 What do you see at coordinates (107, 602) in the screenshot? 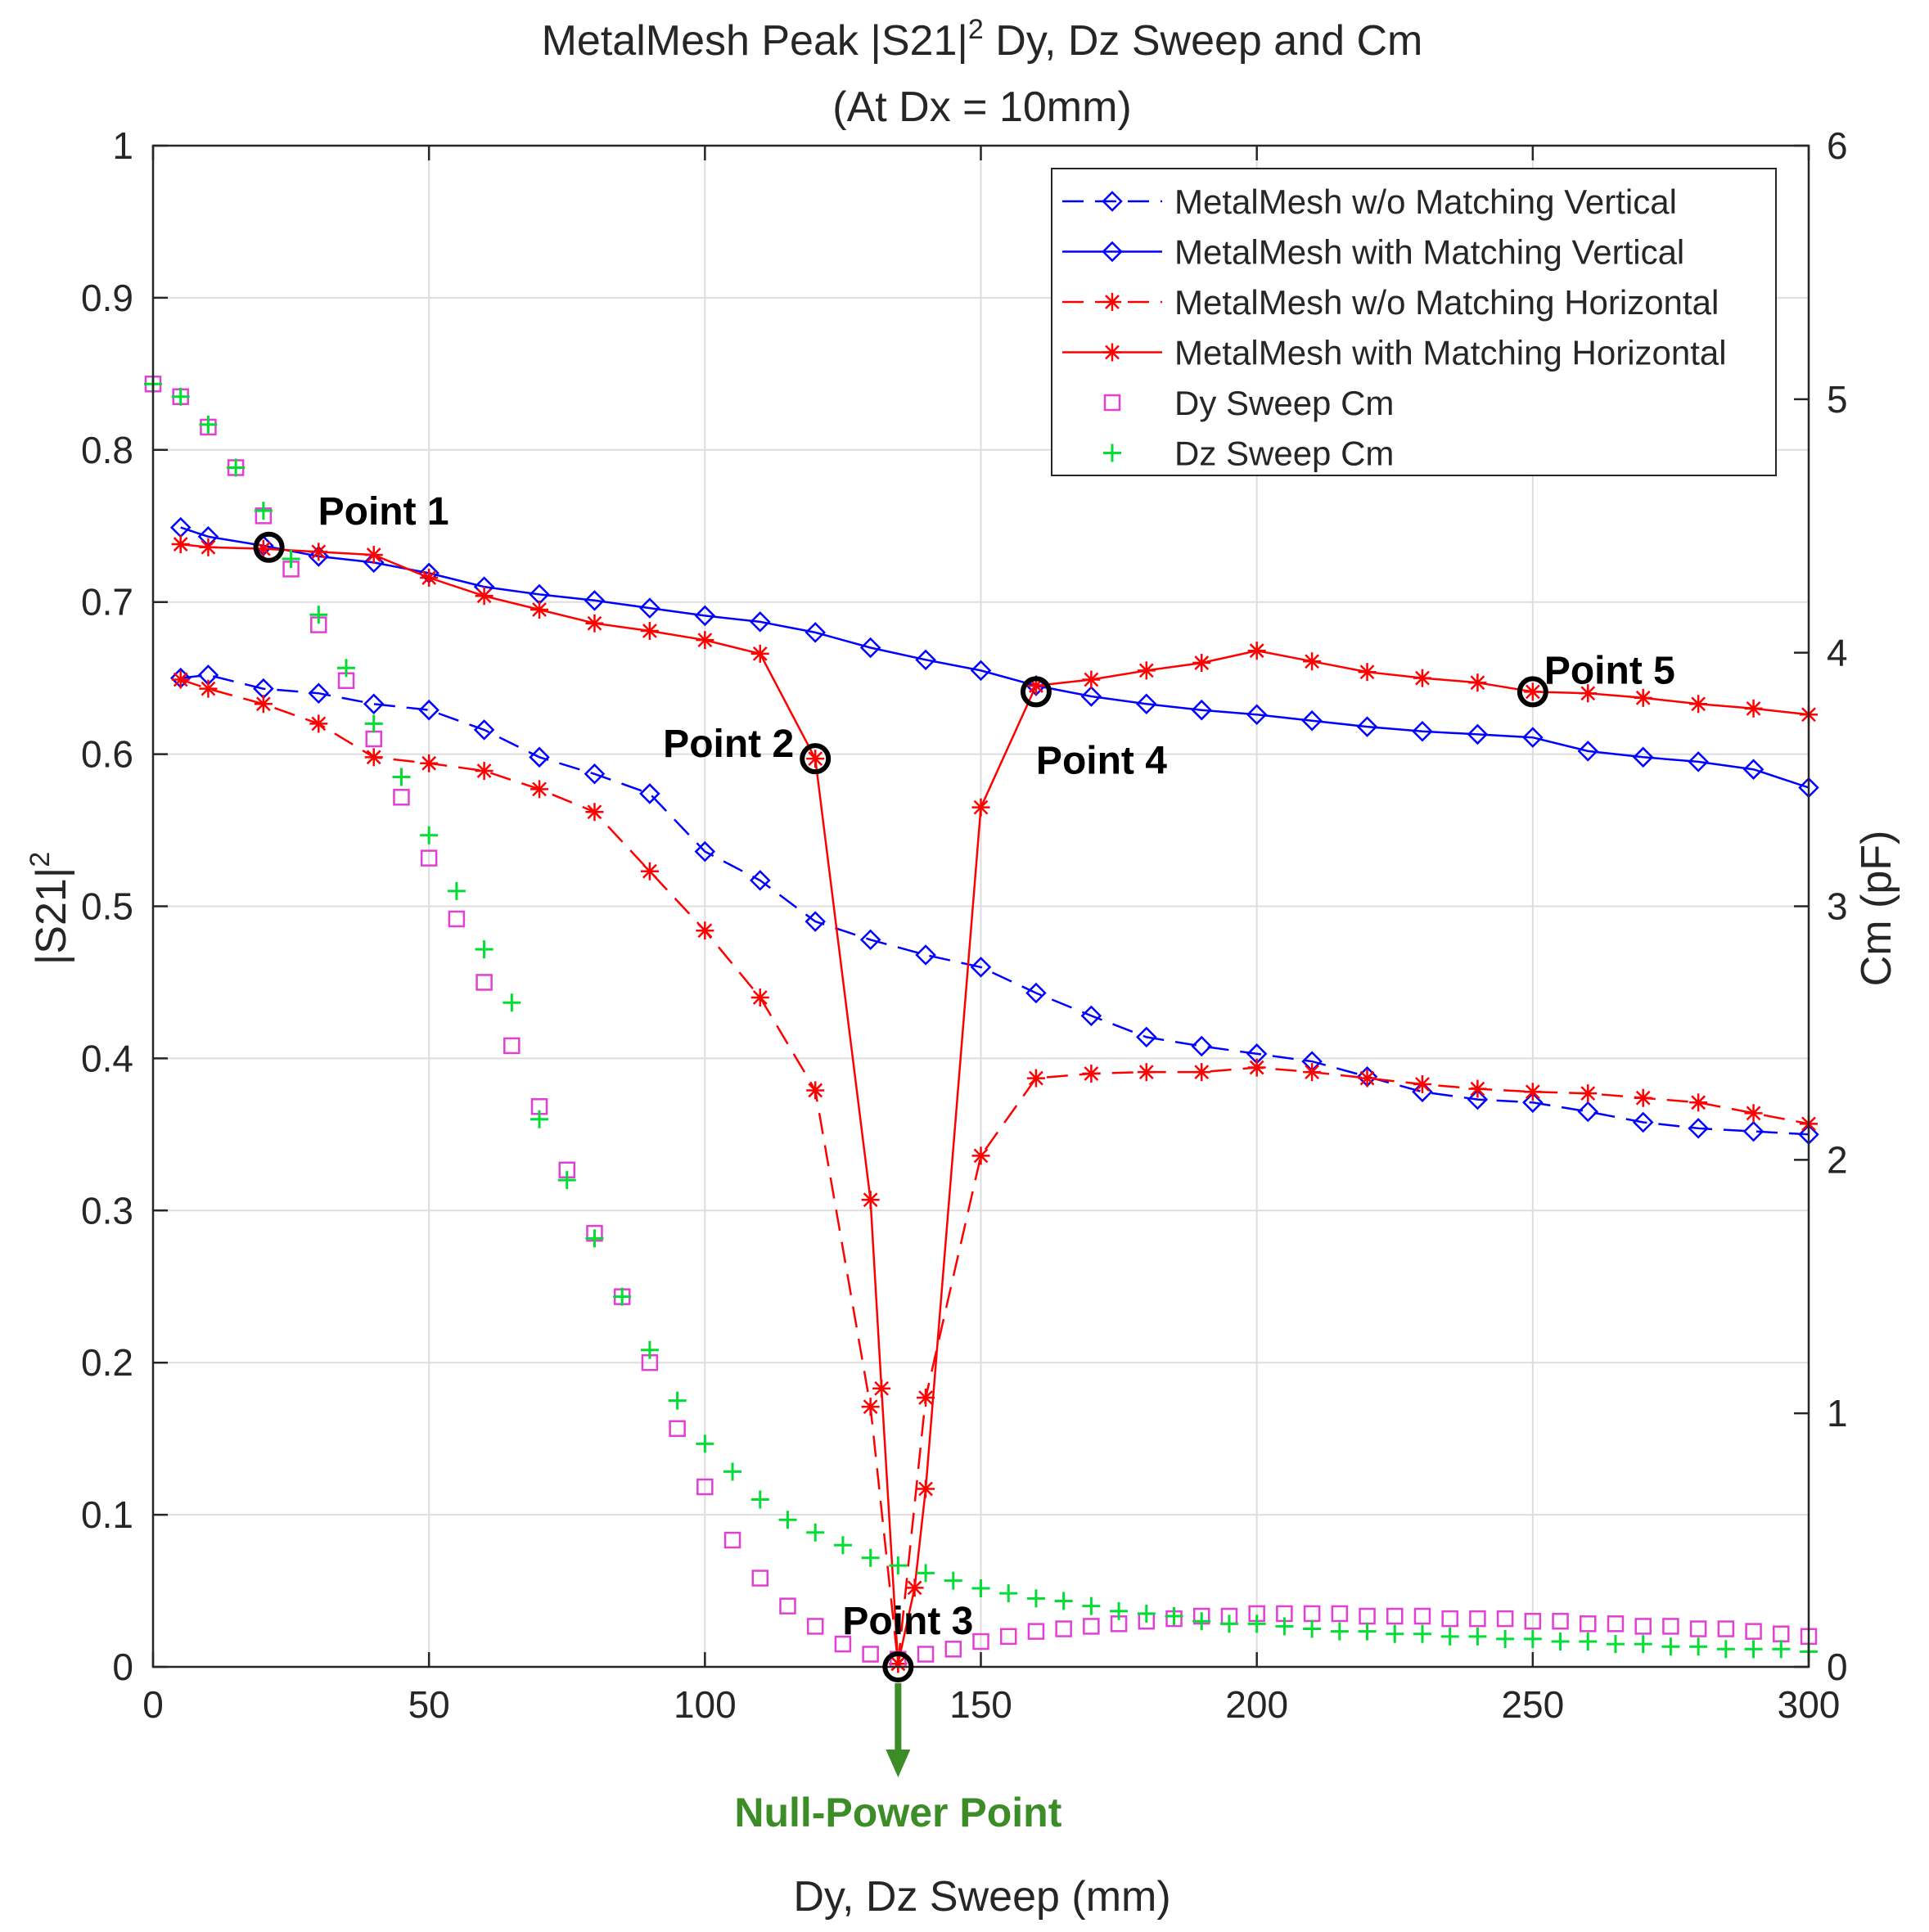
I see `y-tick-label: 0.7` at bounding box center [107, 602].